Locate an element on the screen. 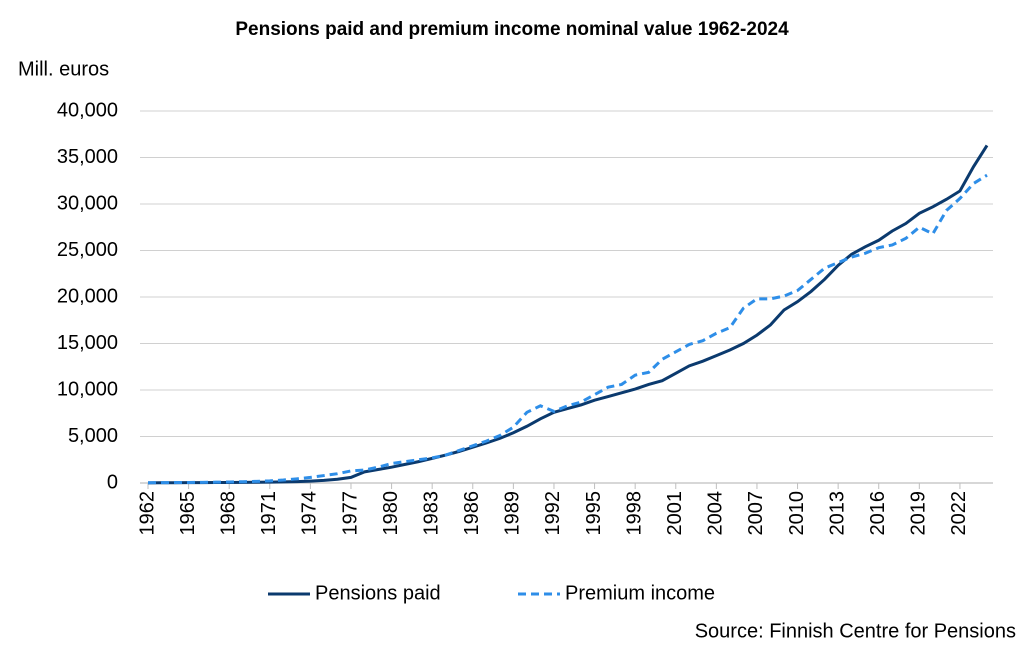 The width and height of the screenshot is (1024, 654). x-tick-label: 2016 is located at coordinates (878, 513).